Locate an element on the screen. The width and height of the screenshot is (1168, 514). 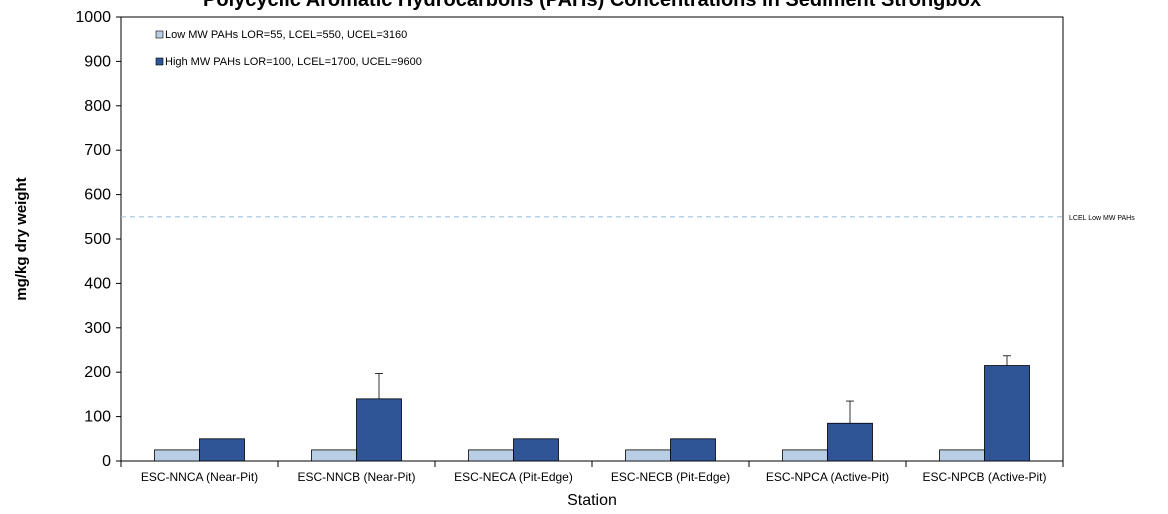
y-tick-label: 300 is located at coordinates (97, 328).